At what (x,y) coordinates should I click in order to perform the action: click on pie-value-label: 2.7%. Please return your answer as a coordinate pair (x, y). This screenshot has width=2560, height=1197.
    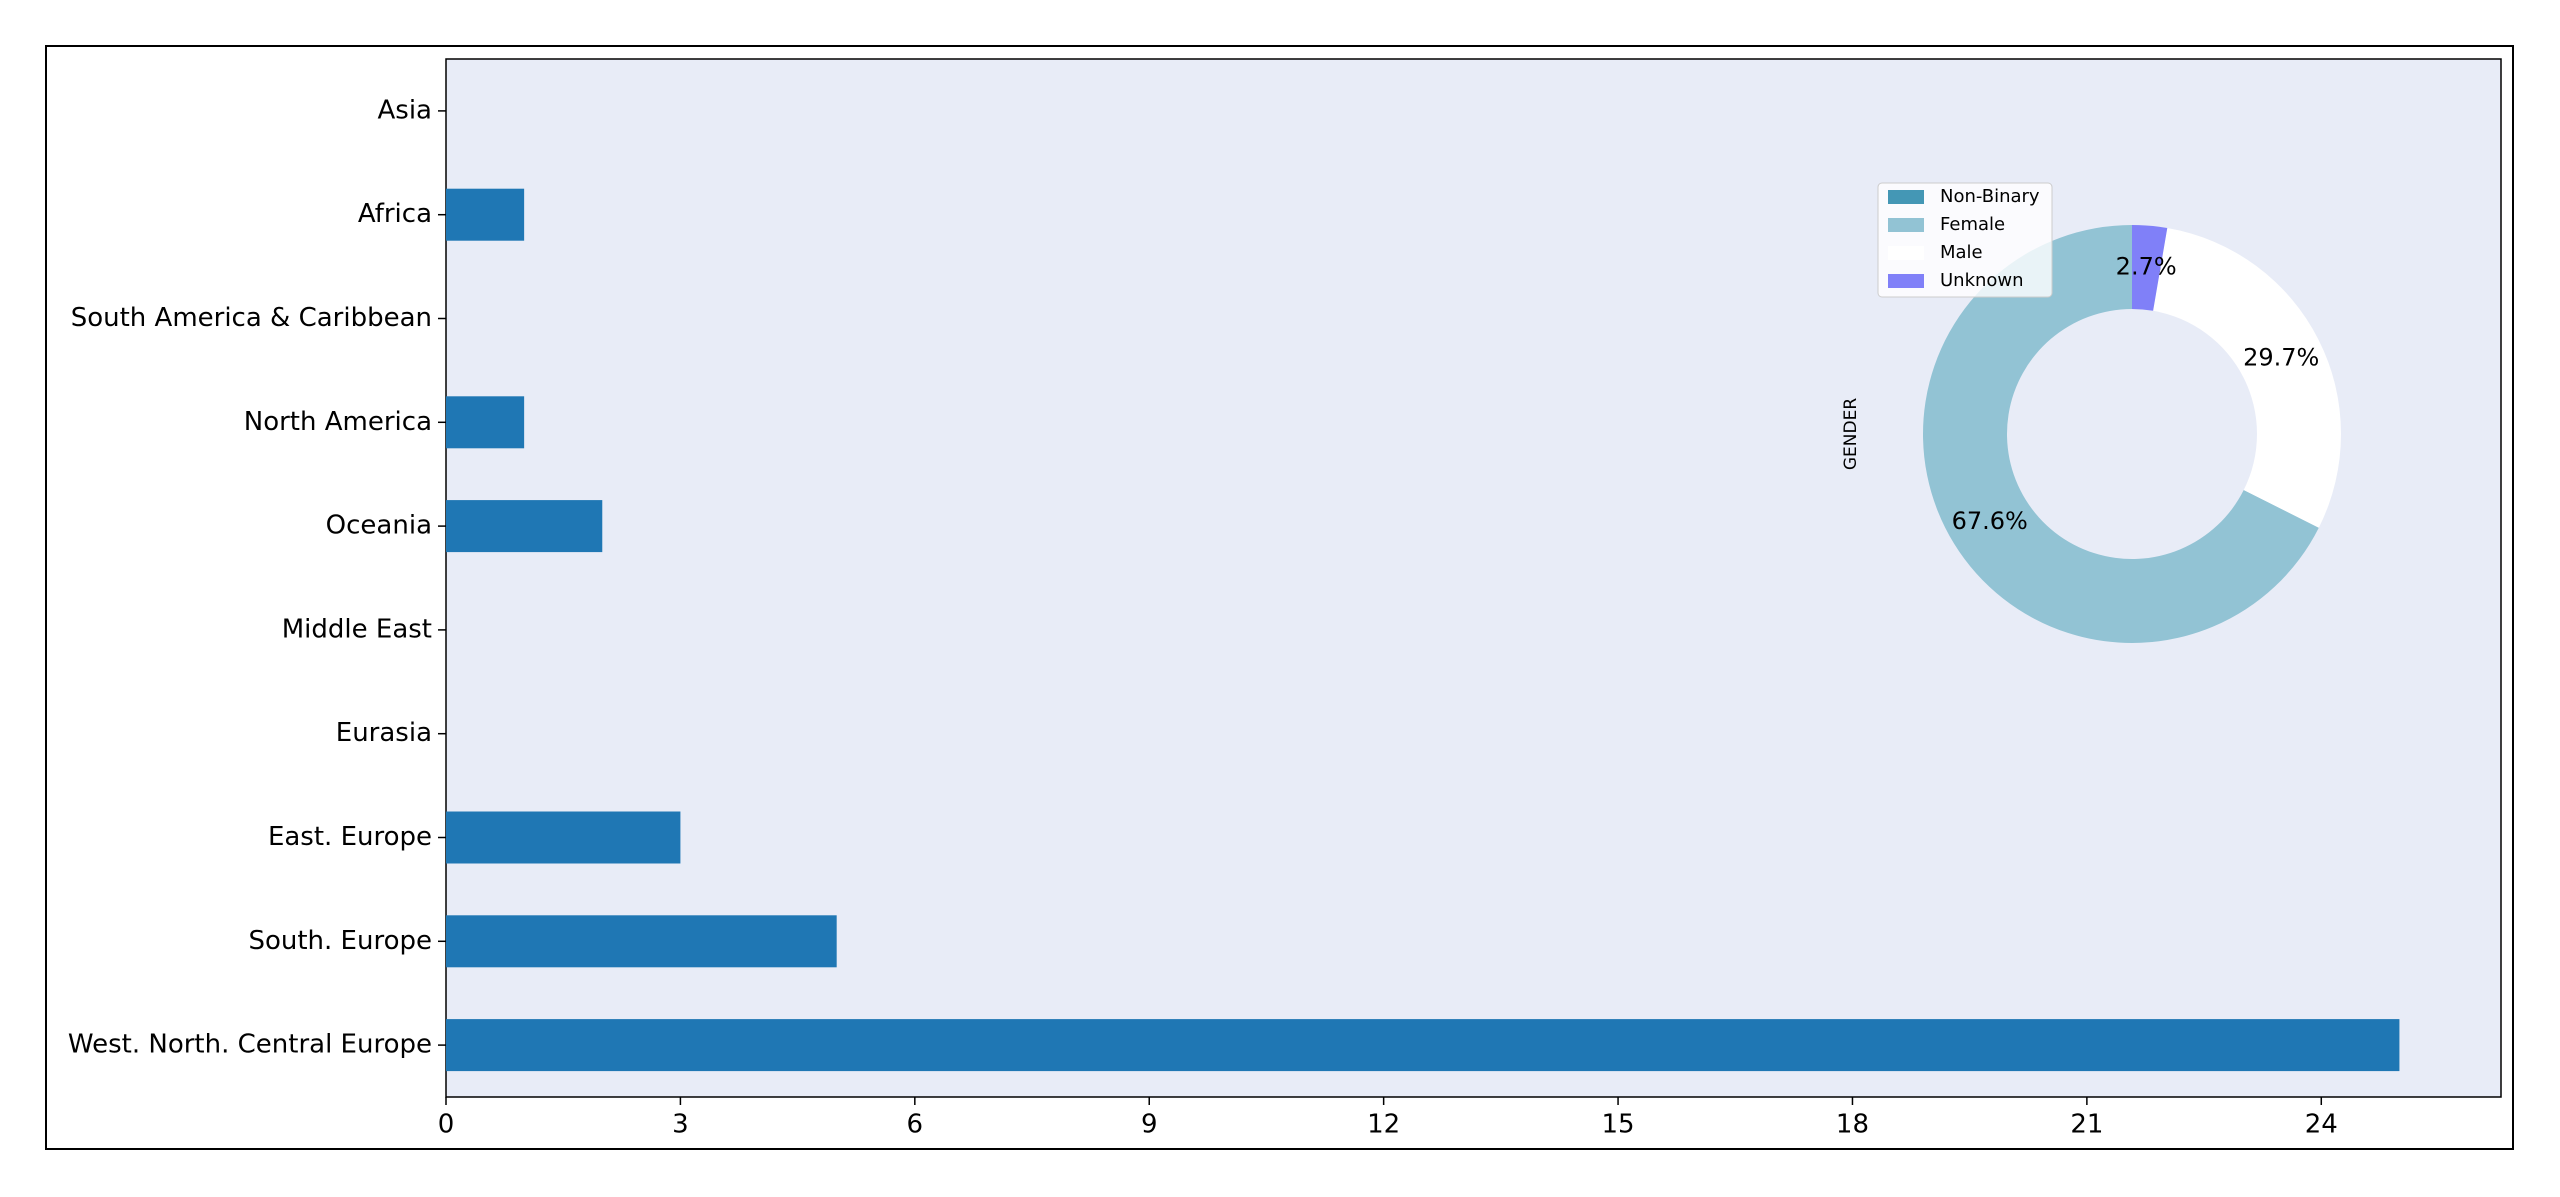
    Looking at the image, I should click on (2146, 266).